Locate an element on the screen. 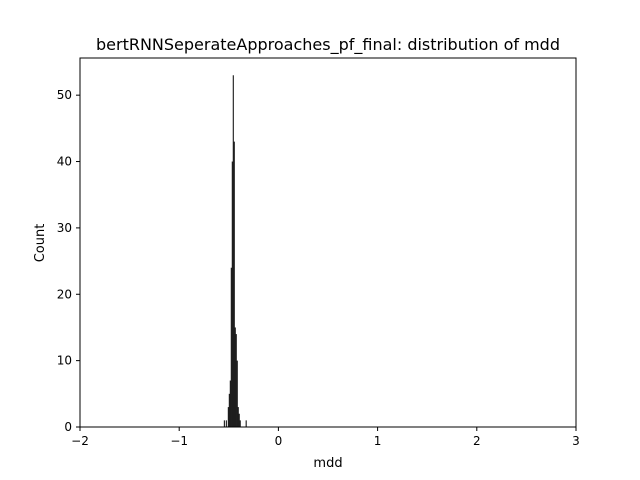 The image size is (640, 480). y-tick-label: 20 is located at coordinates (64, 294).